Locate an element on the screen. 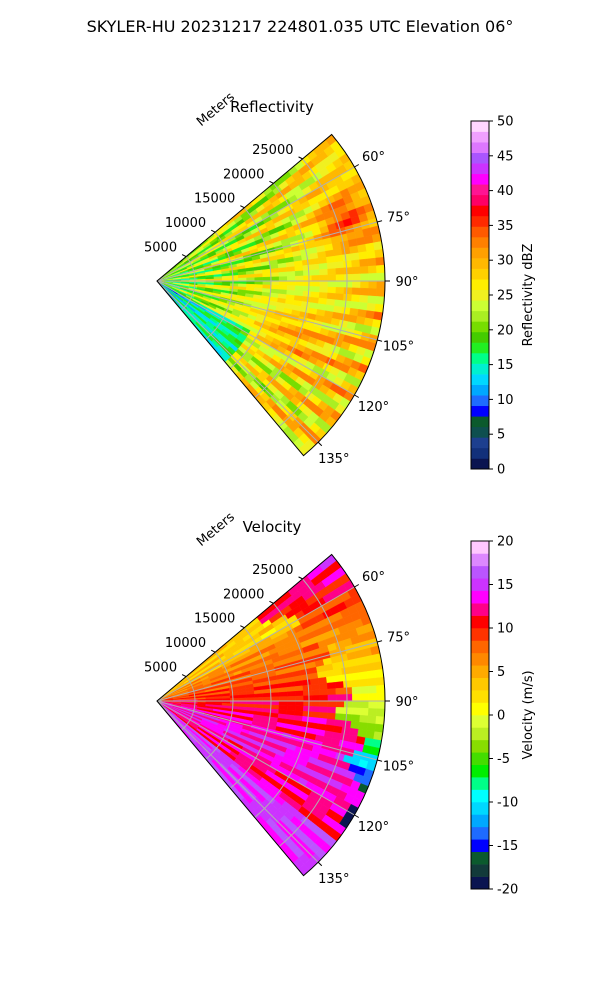 The image size is (600, 1000). colorbar-tick-label: -15 is located at coordinates (507, 846).